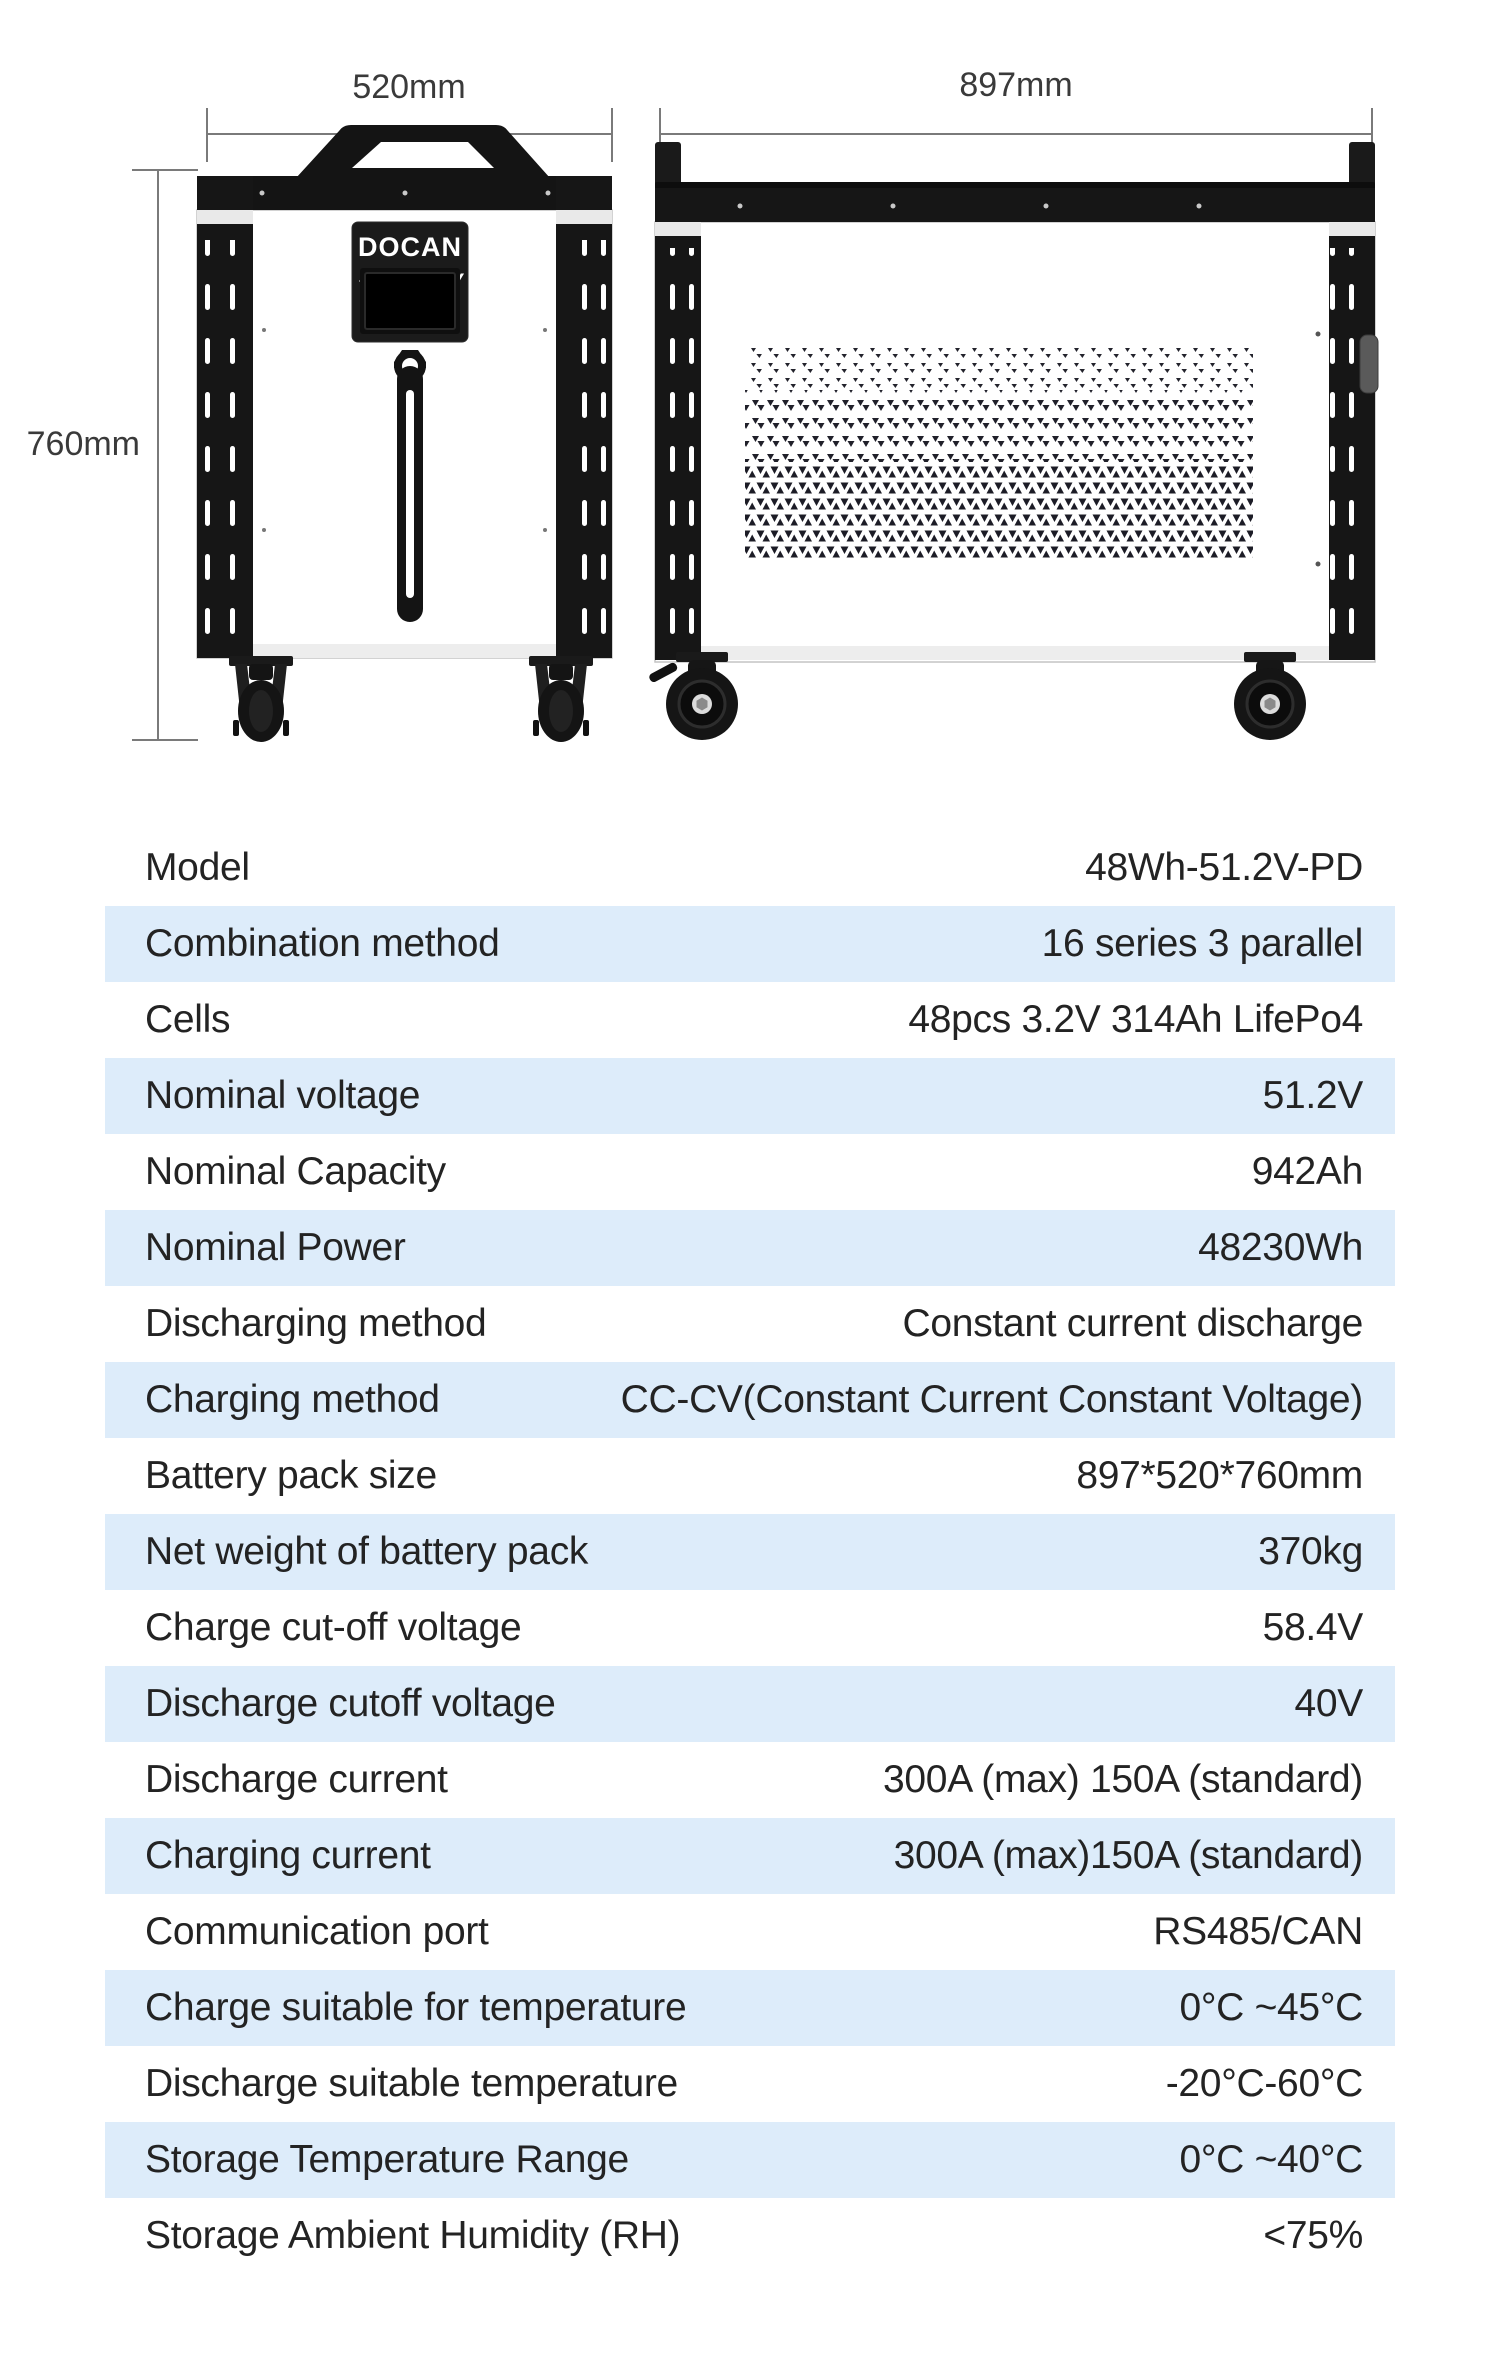 This screenshot has height=2376, width=1500. What do you see at coordinates (317, 1931) in the screenshot?
I see `spec-label: Communication port` at bounding box center [317, 1931].